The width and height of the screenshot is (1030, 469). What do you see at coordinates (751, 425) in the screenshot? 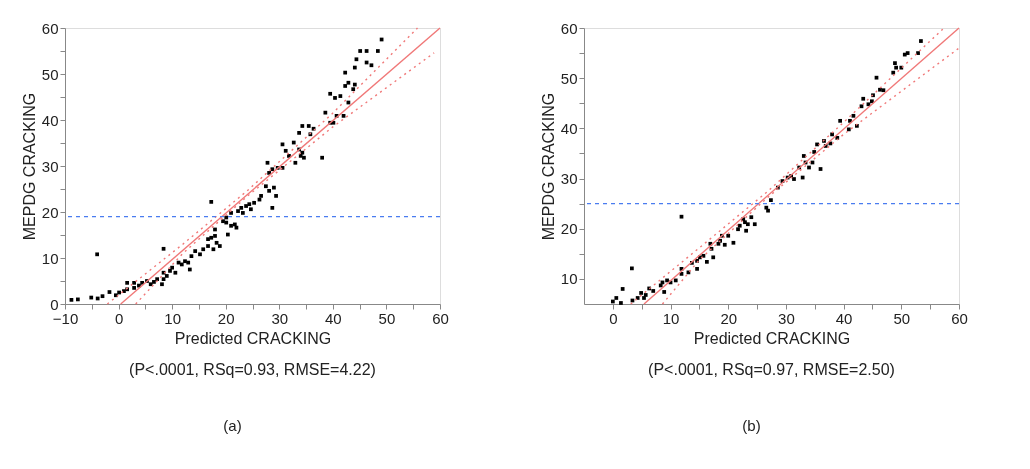
I see `text: (b)` at bounding box center [751, 425].